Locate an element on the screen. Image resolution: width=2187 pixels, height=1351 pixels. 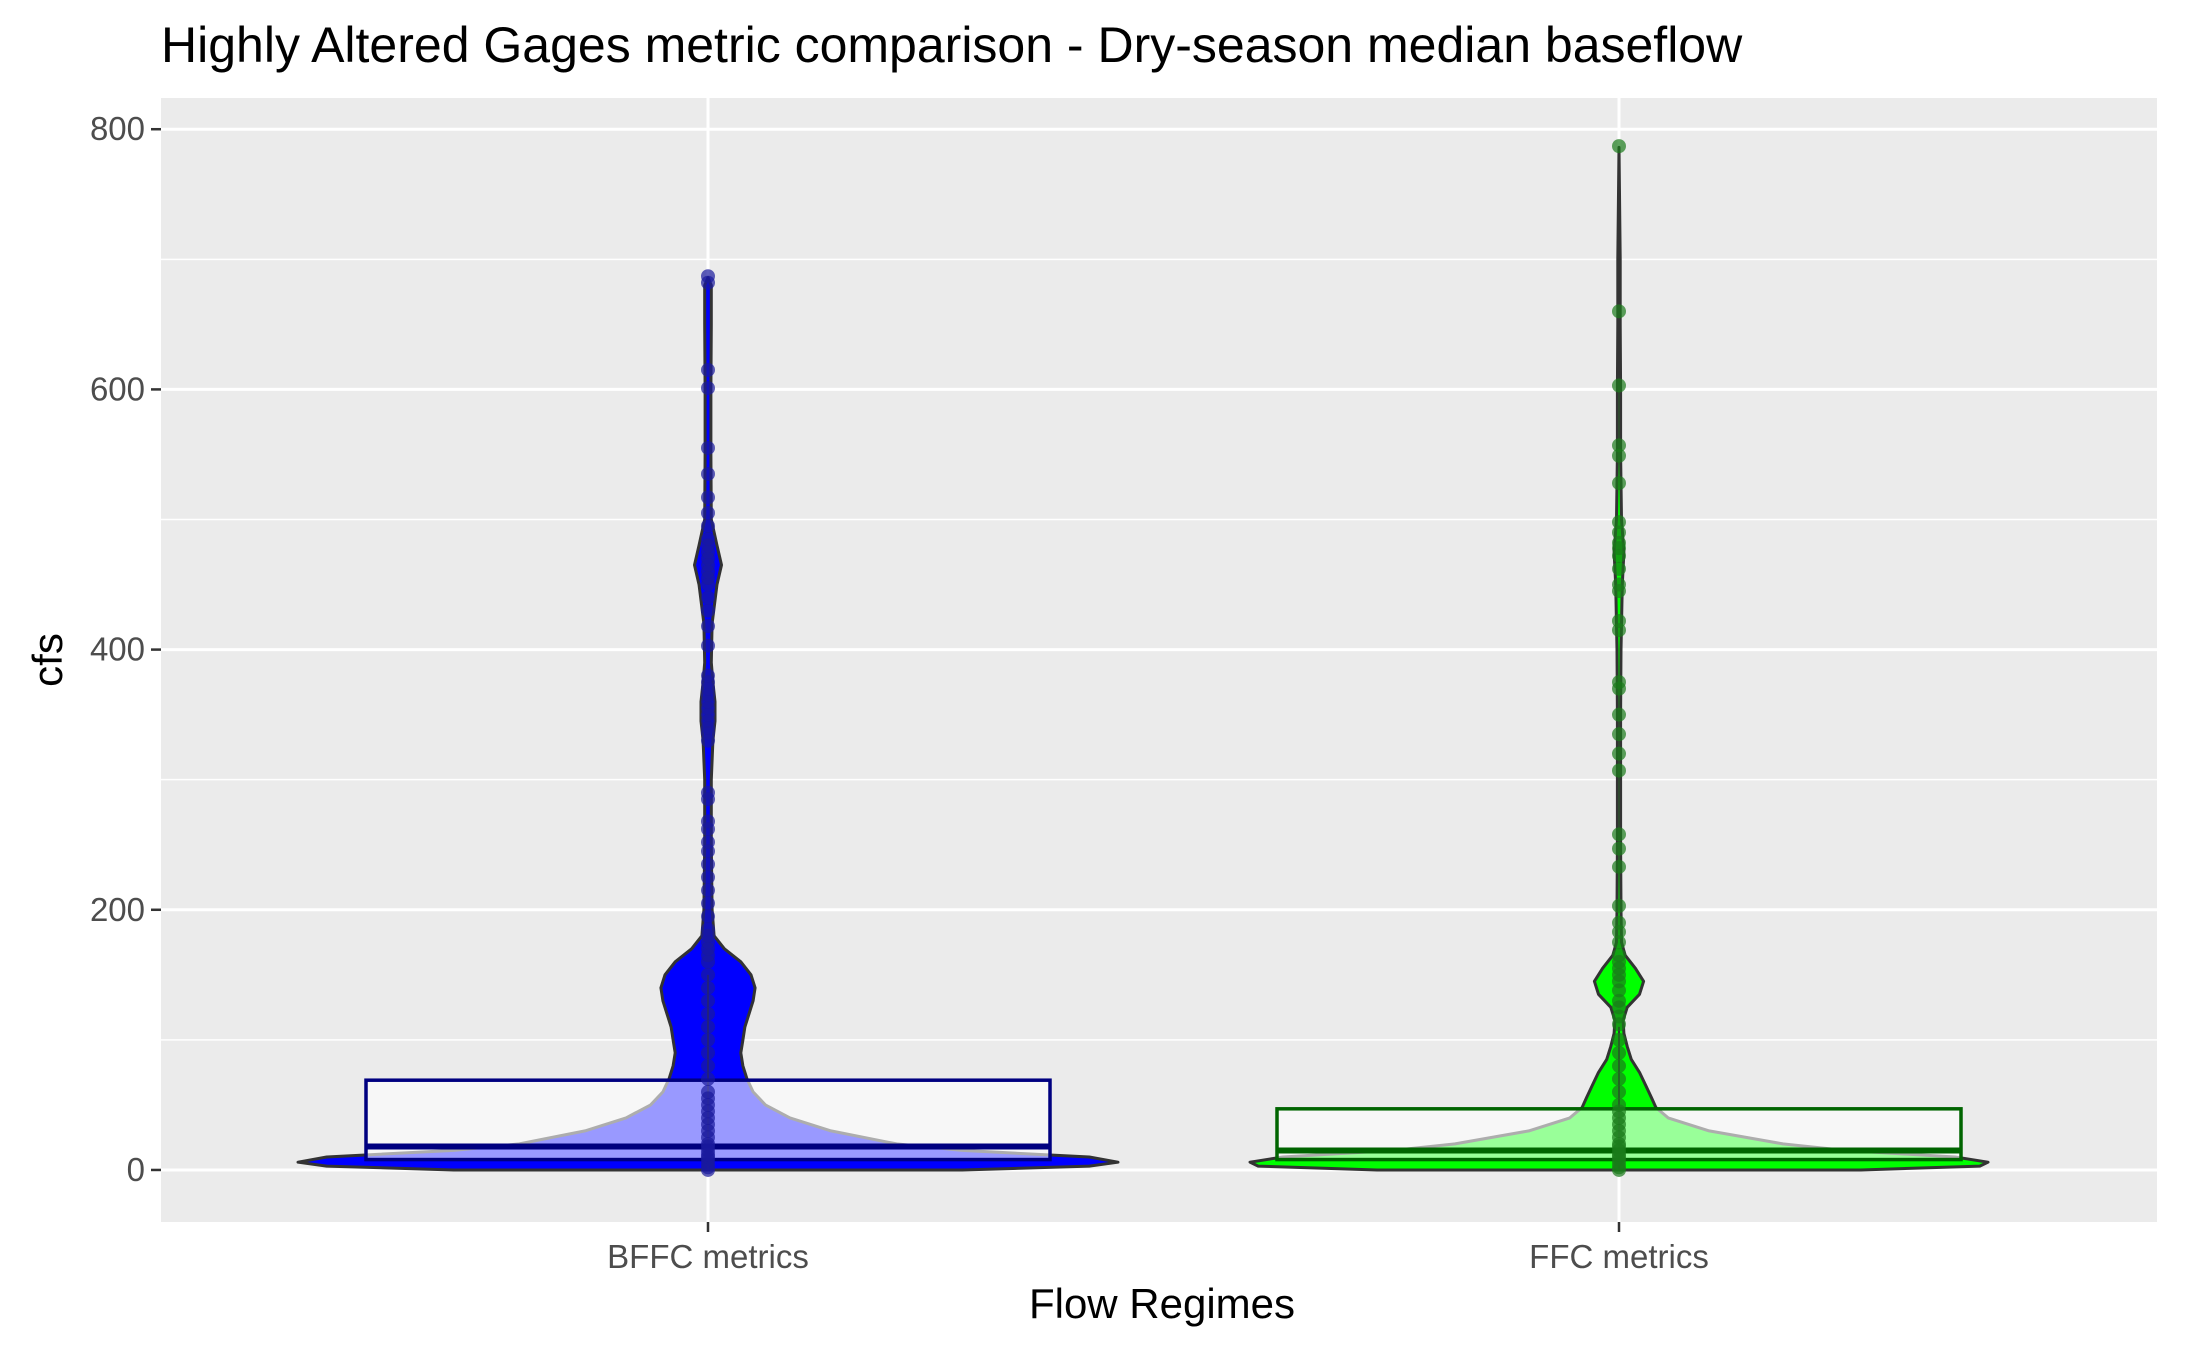
y-tick-label: 200 is located at coordinates (117, 909).